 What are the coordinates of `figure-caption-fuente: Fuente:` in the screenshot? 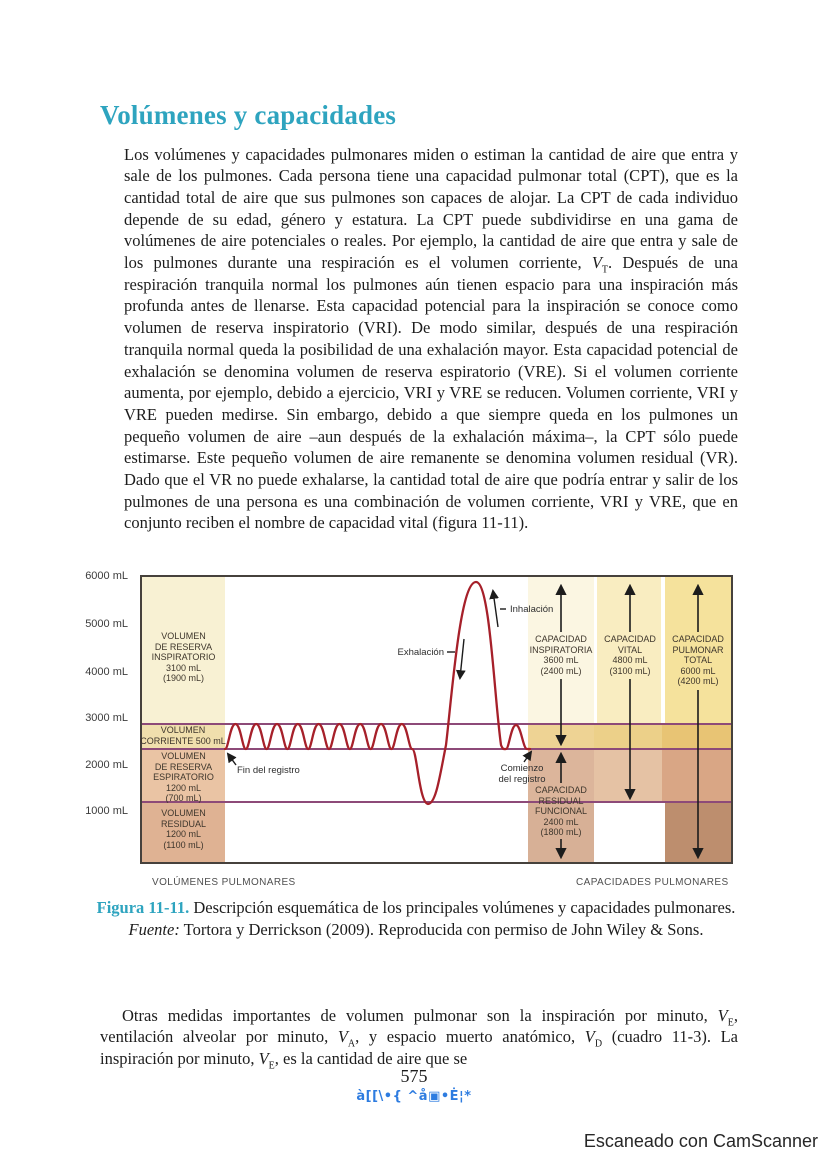 It's located at (154, 929).